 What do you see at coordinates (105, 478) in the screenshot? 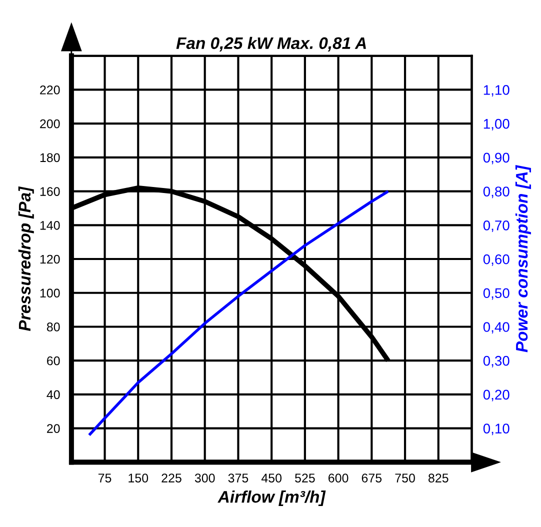
I see `x-tick-label: 75` at bounding box center [105, 478].